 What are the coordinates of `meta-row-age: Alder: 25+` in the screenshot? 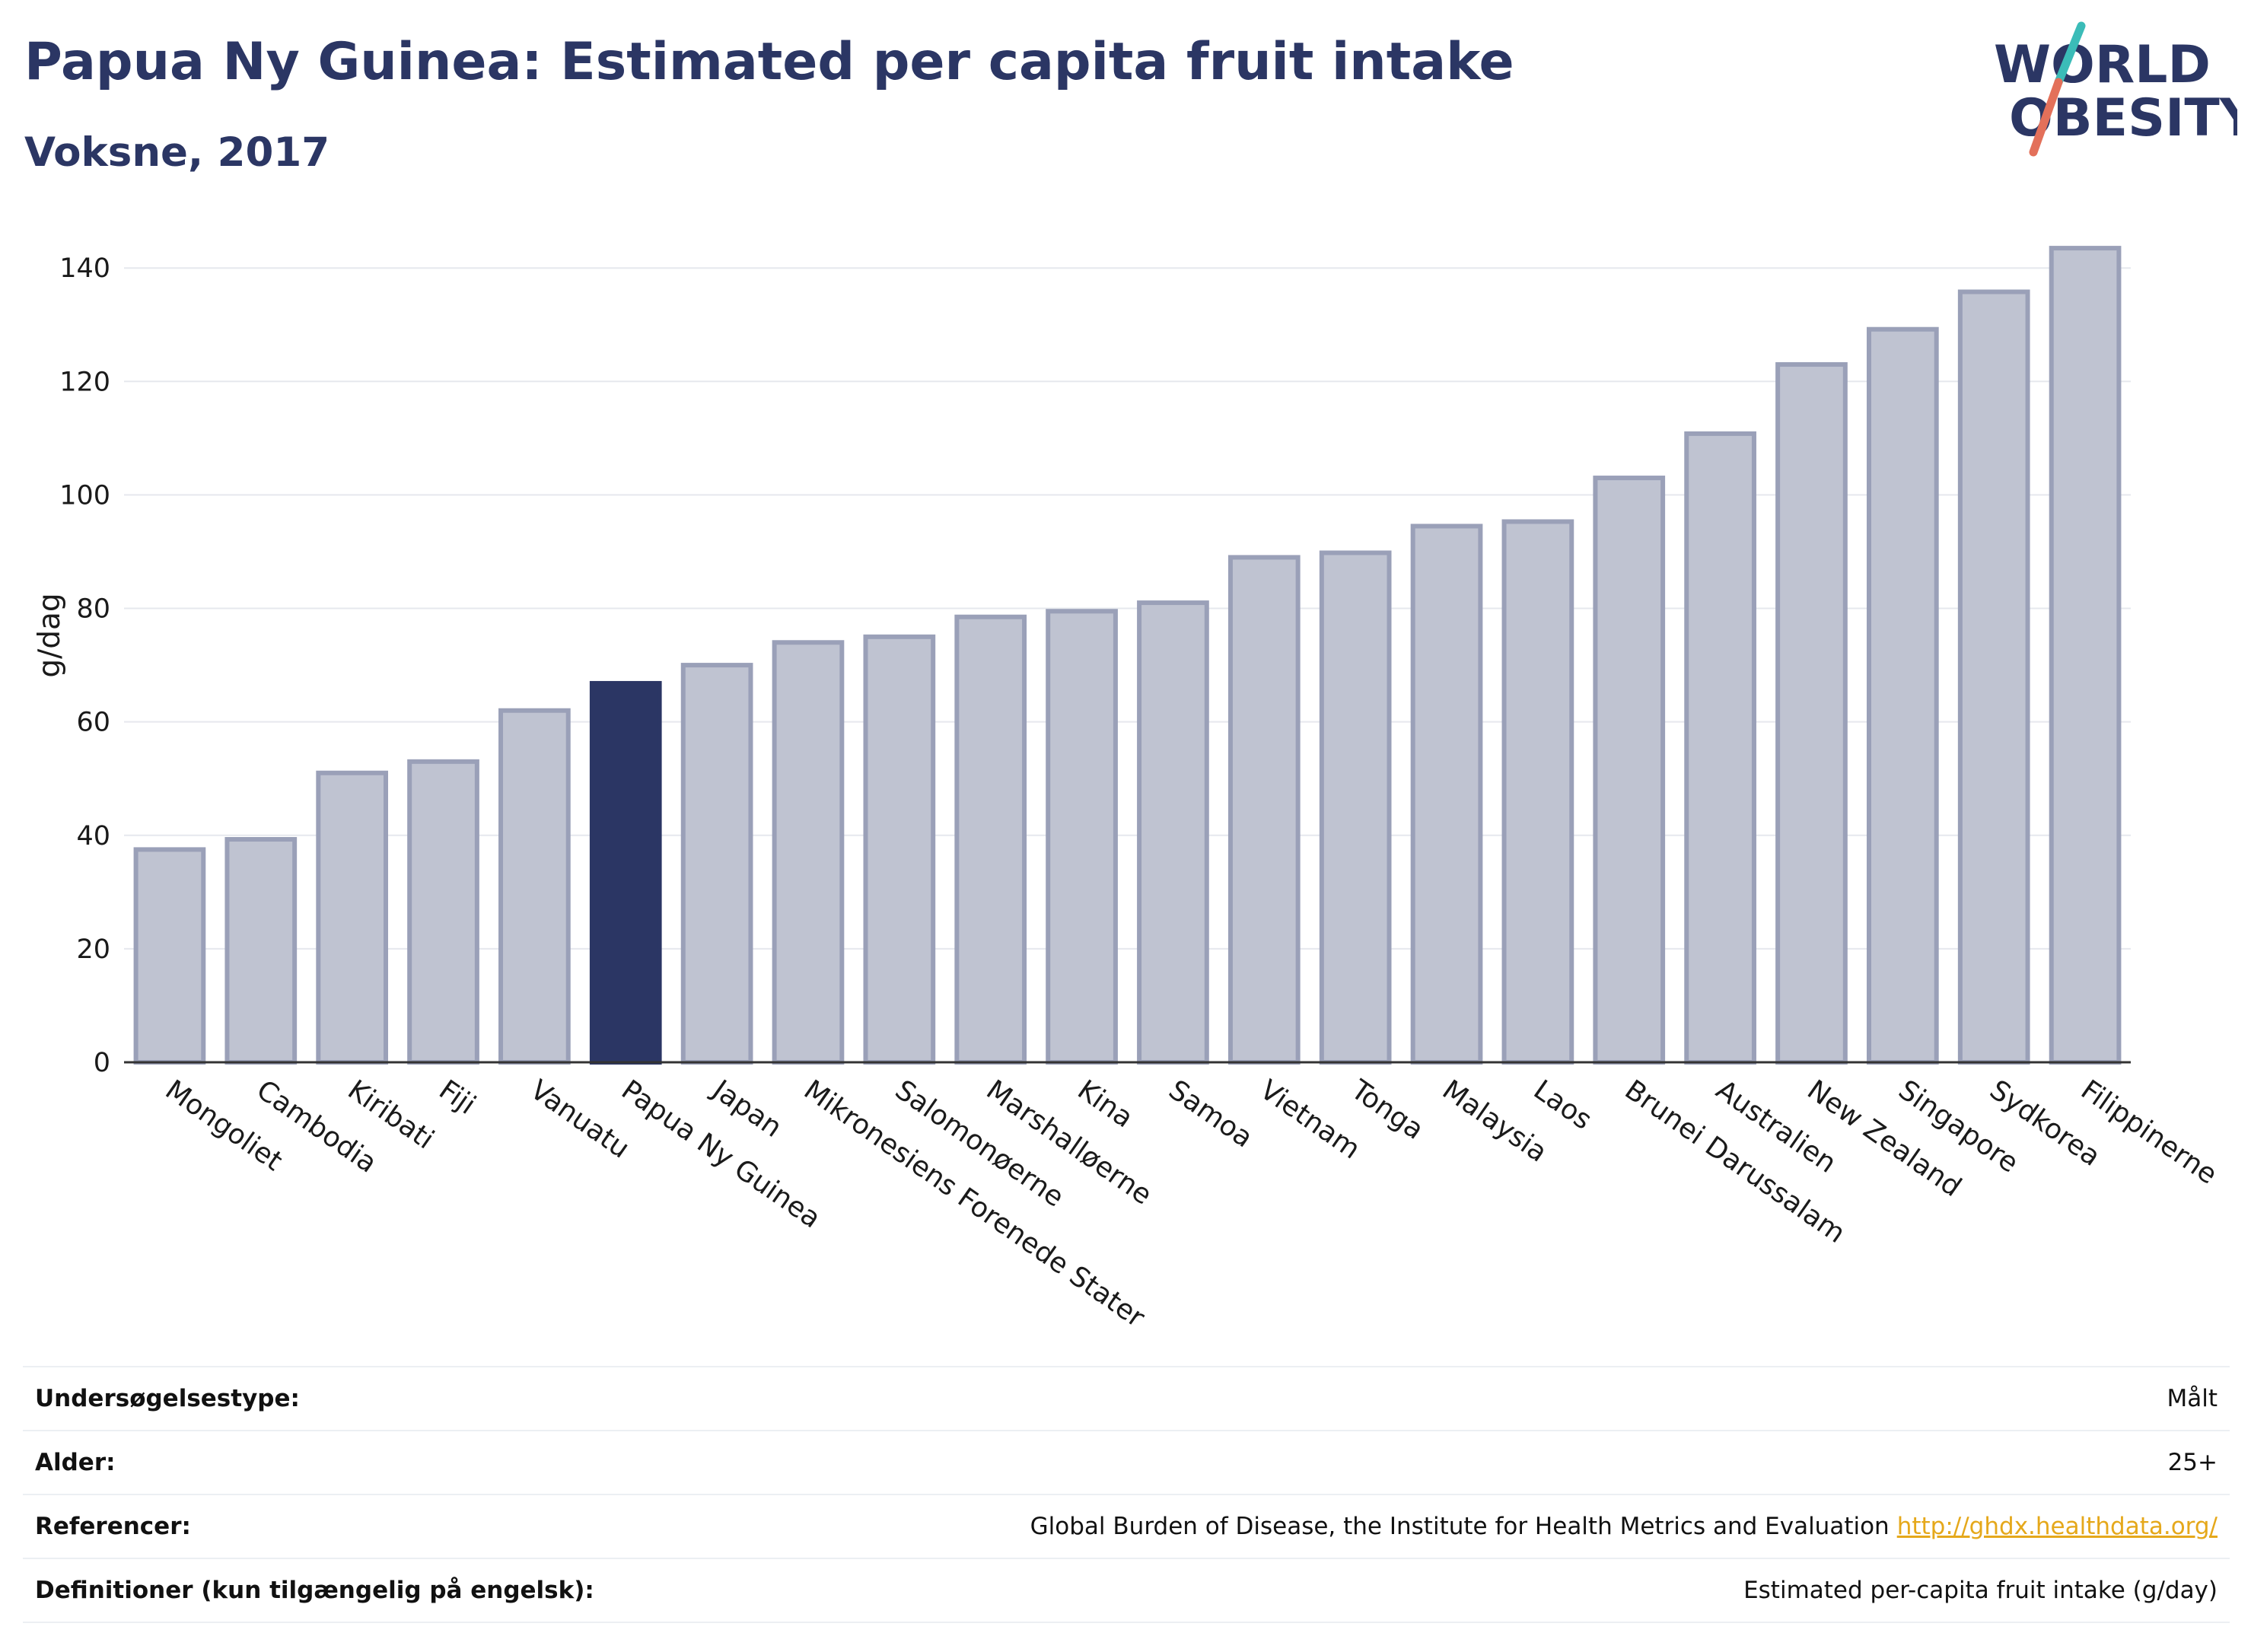 It's located at (1126, 1463).